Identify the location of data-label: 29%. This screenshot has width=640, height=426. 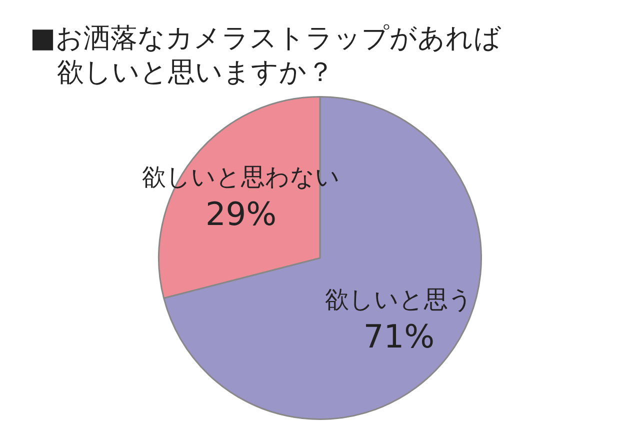
(241, 214).